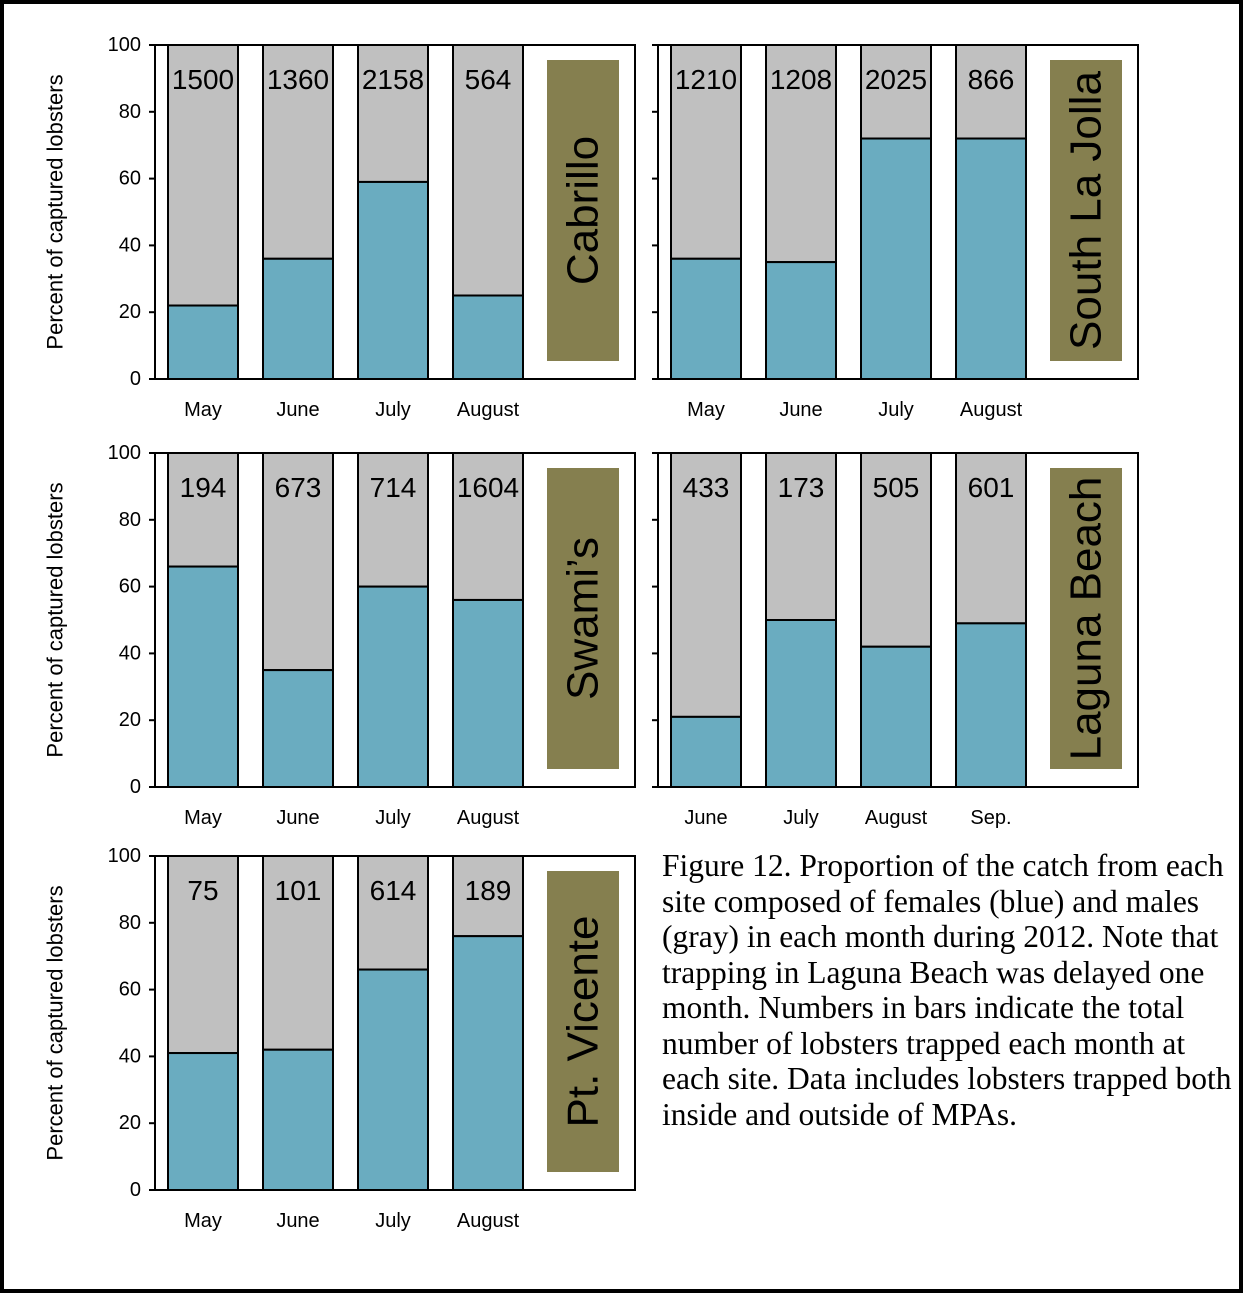 This screenshot has height=1293, width=1243. What do you see at coordinates (801, 79) in the screenshot?
I see `bar-count-label: 1208` at bounding box center [801, 79].